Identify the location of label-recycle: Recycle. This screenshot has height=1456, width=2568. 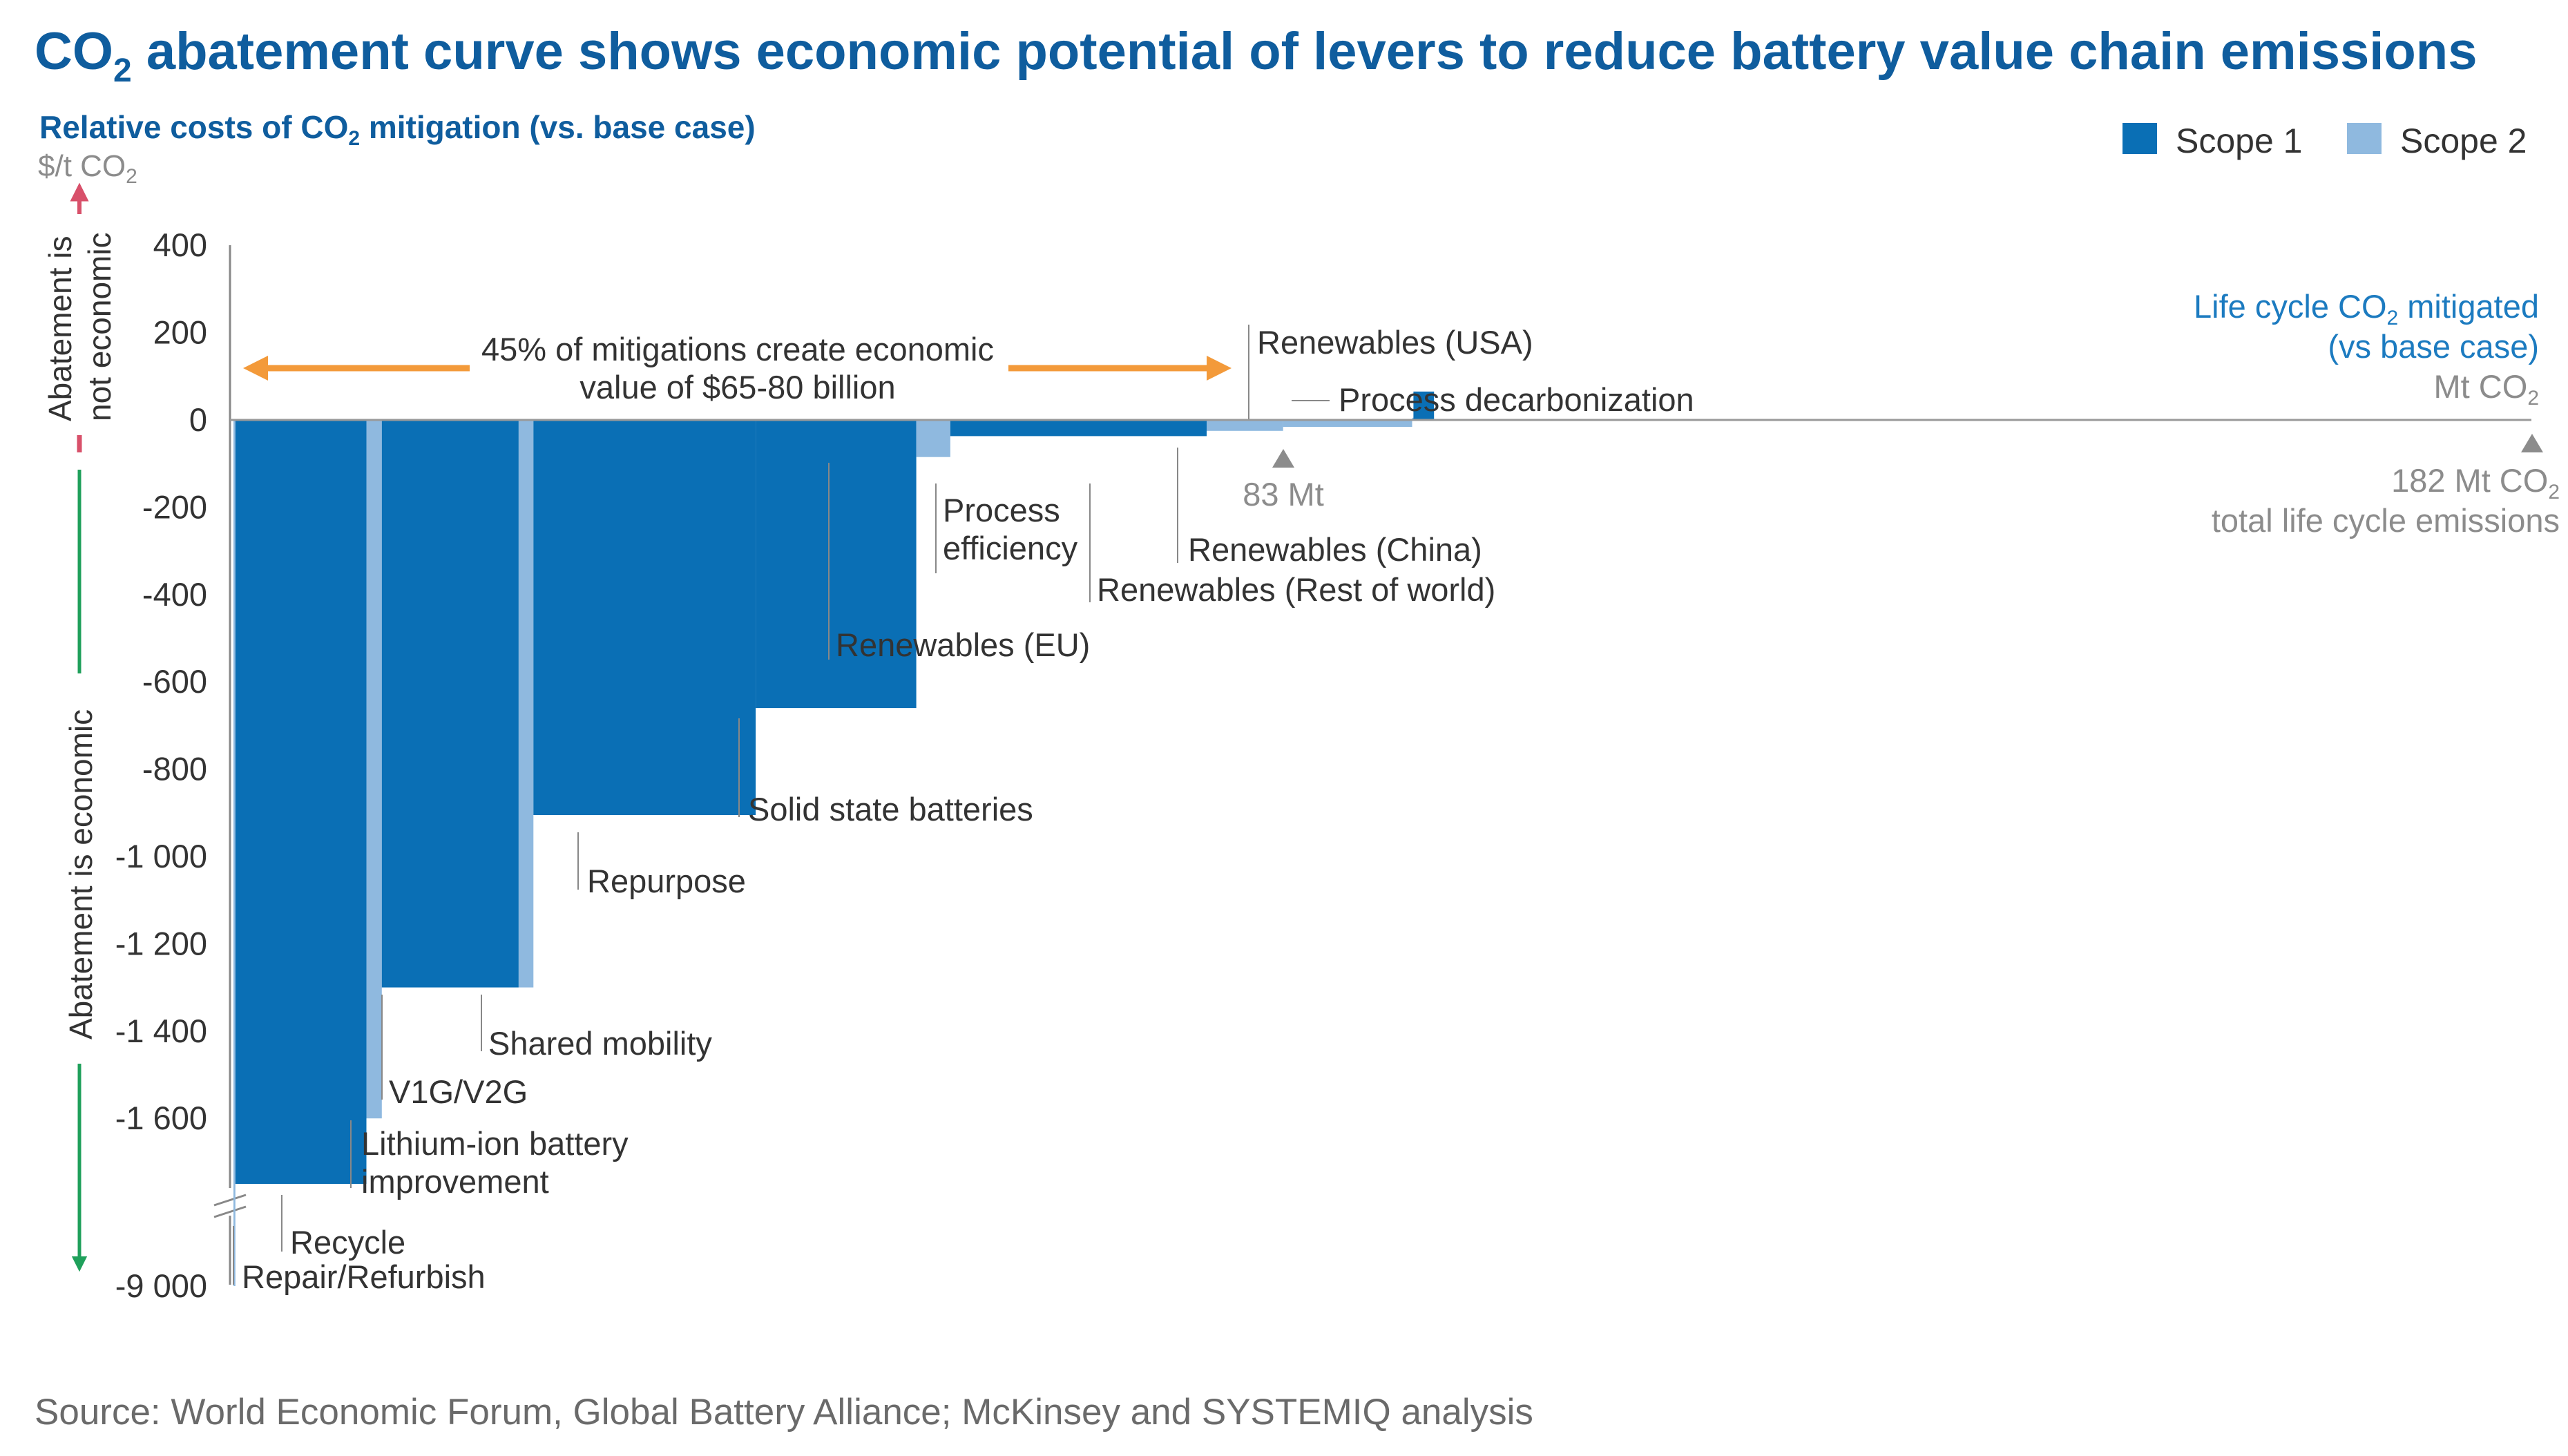
(347, 1242).